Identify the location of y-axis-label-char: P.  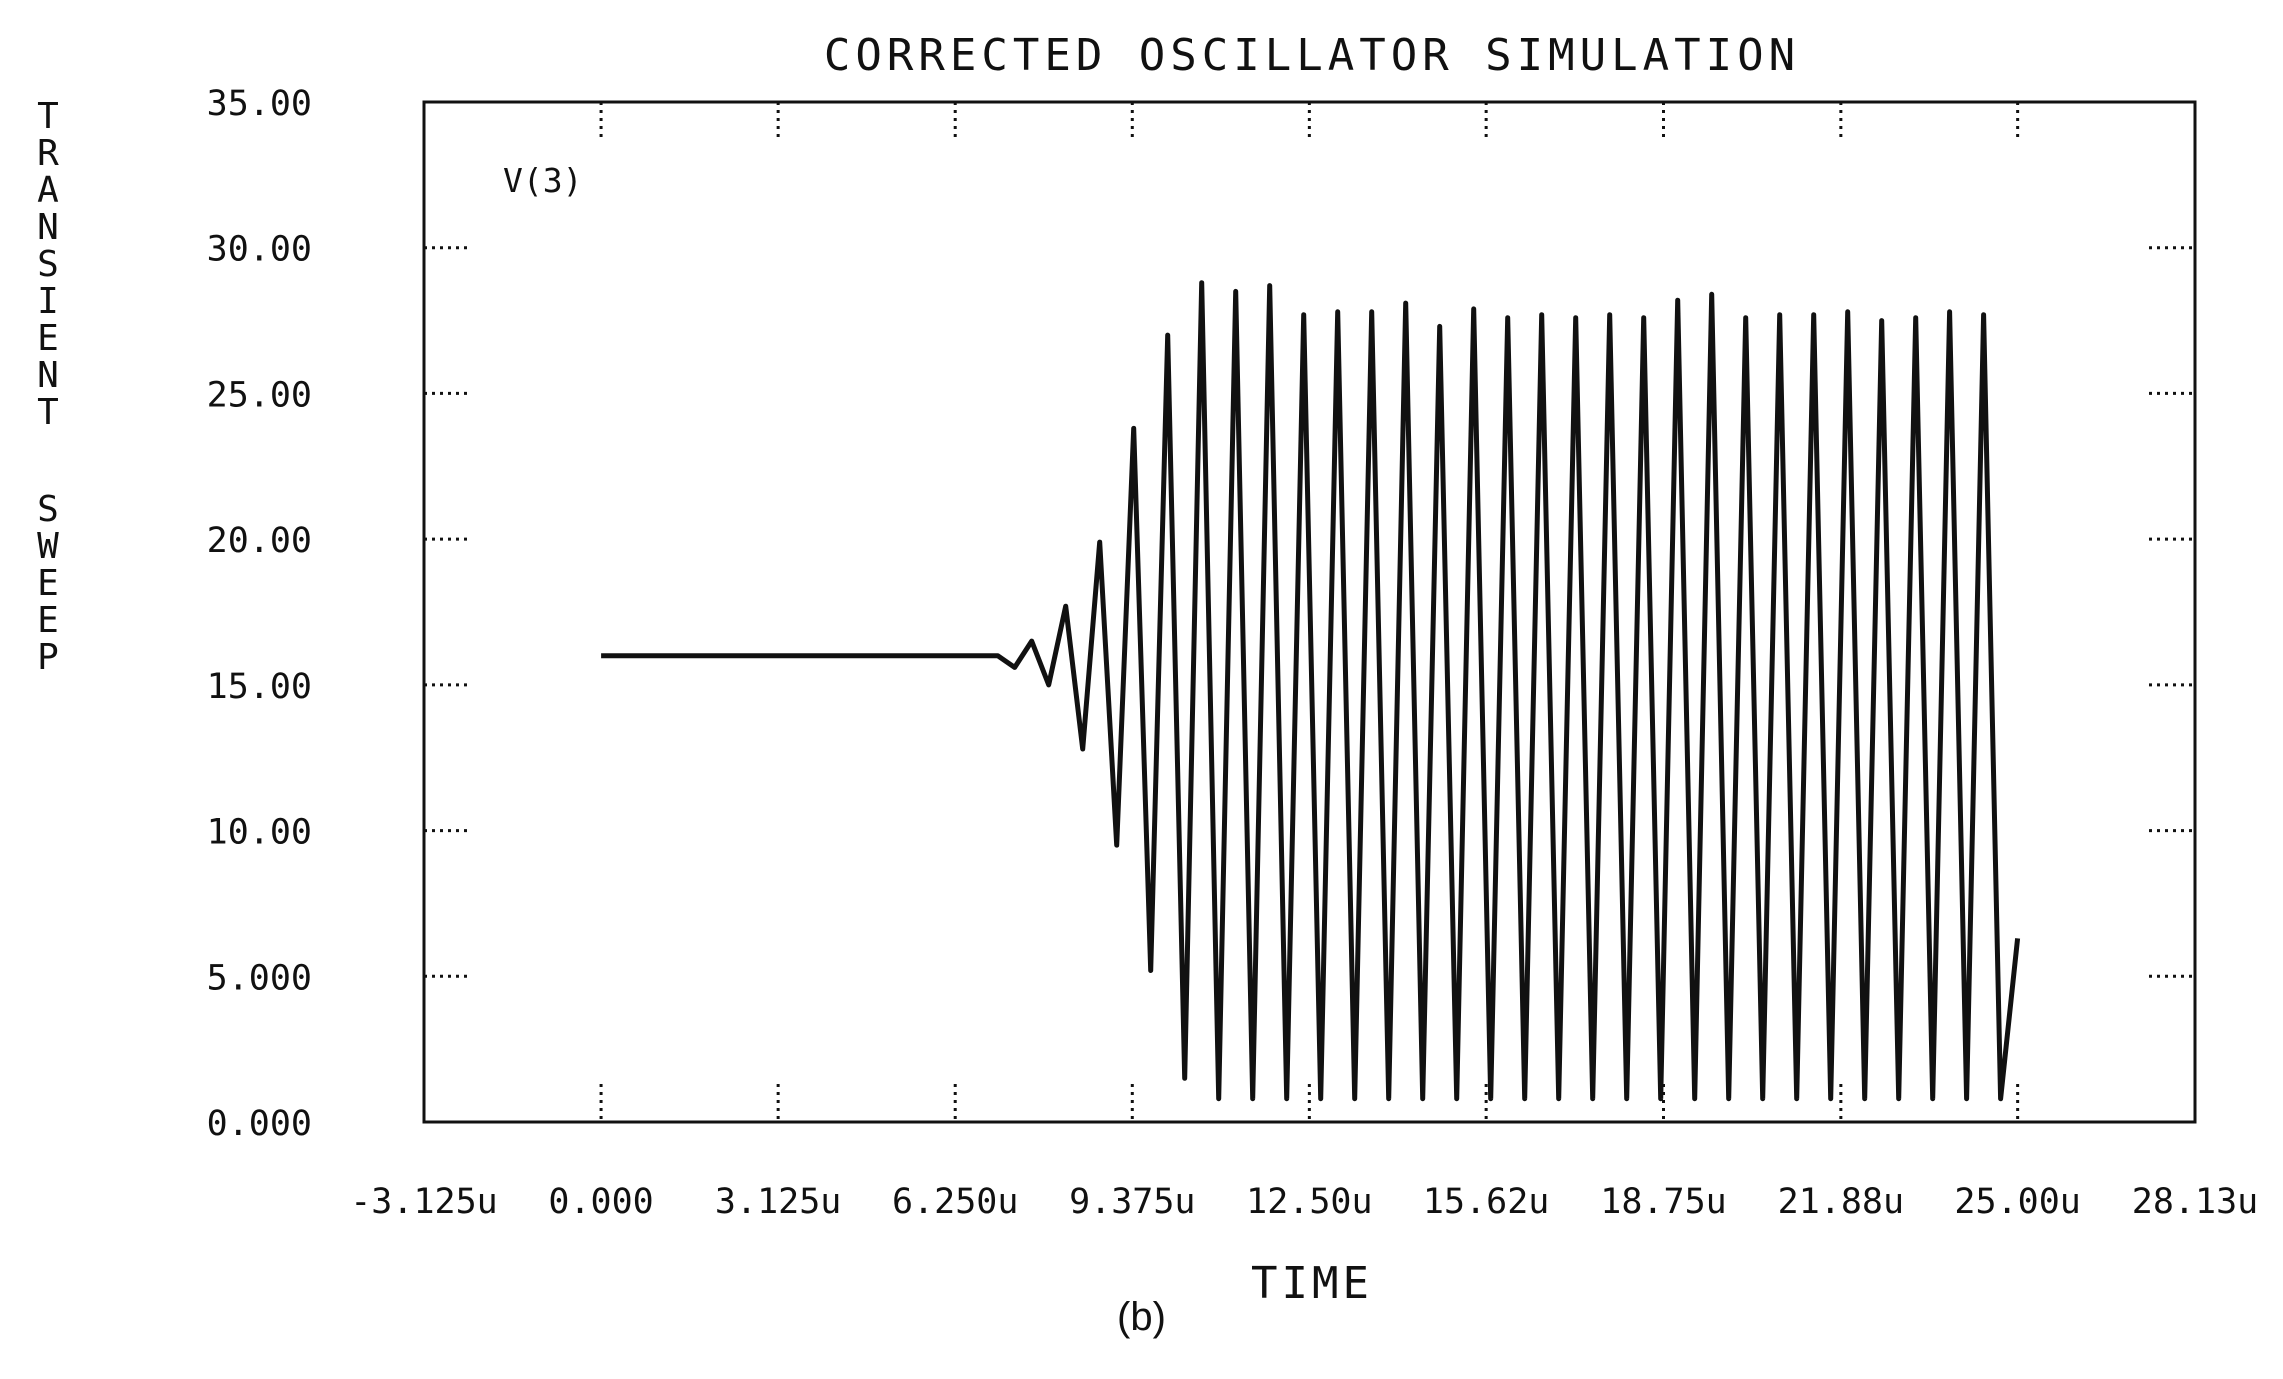
(48, 657).